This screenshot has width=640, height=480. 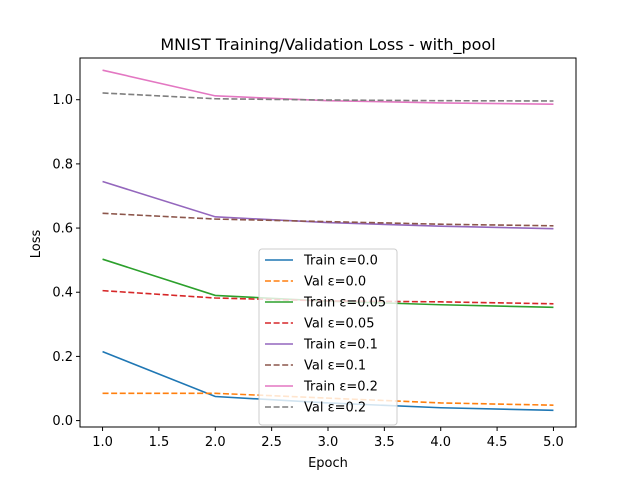 I want to click on y-tick-label: 0.6, so click(x=62, y=229).